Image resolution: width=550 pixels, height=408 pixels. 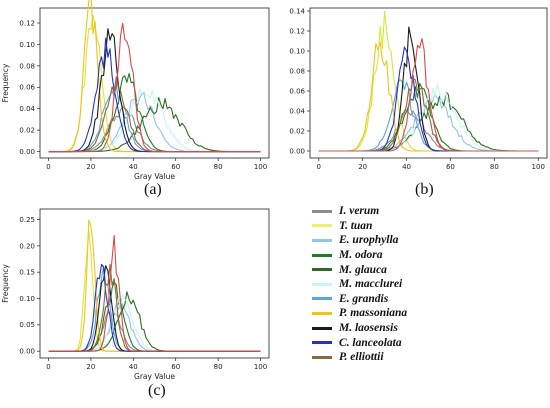 What do you see at coordinates (369, 240) in the screenshot?
I see `legend-label: E. urophylla` at bounding box center [369, 240].